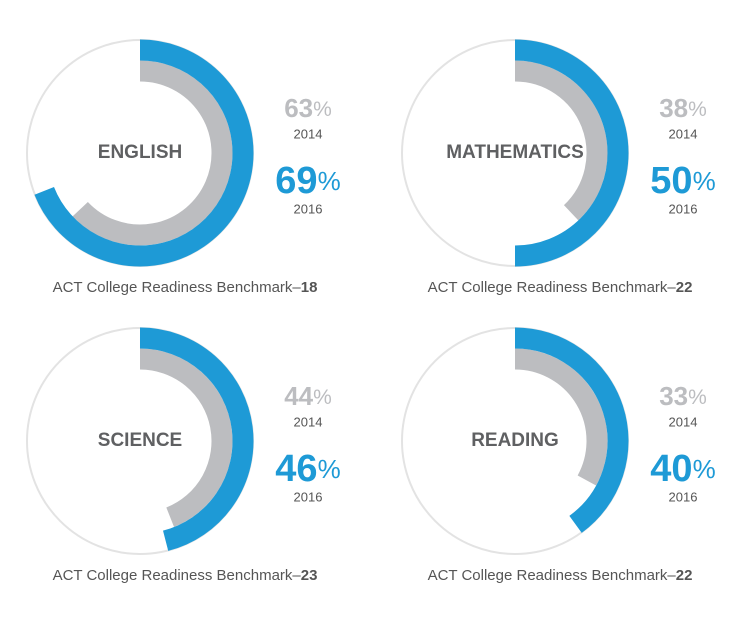 The width and height of the screenshot is (750, 618). I want to click on value-label: 38%, so click(683, 108).